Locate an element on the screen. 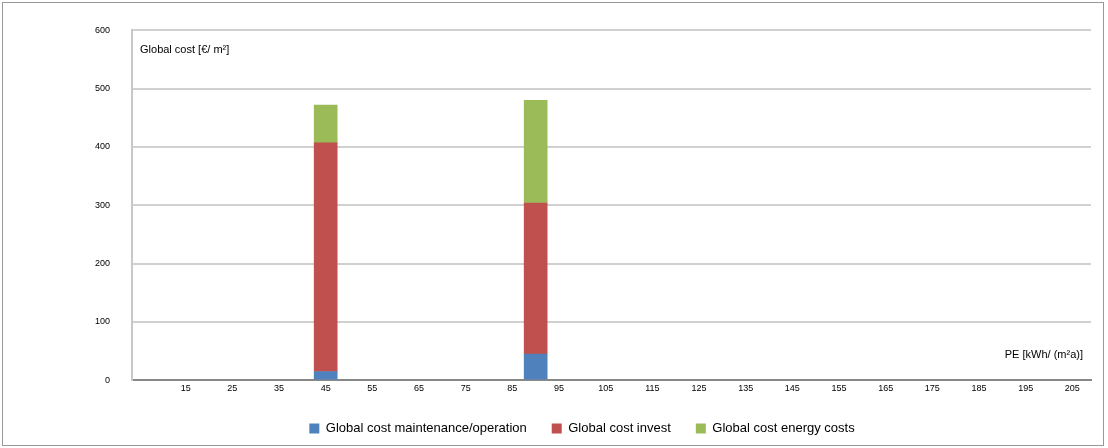 The image size is (1108, 448). x-tick-label: 65 is located at coordinates (419, 388).